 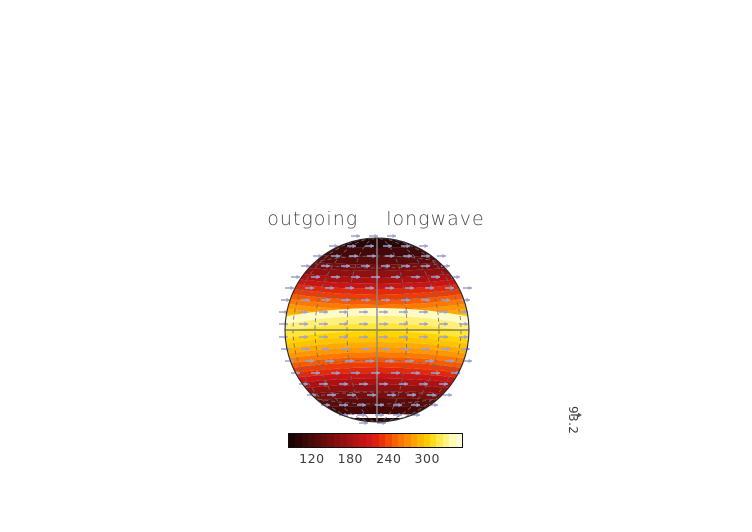 I want to click on graticule, so click(x=377, y=330).